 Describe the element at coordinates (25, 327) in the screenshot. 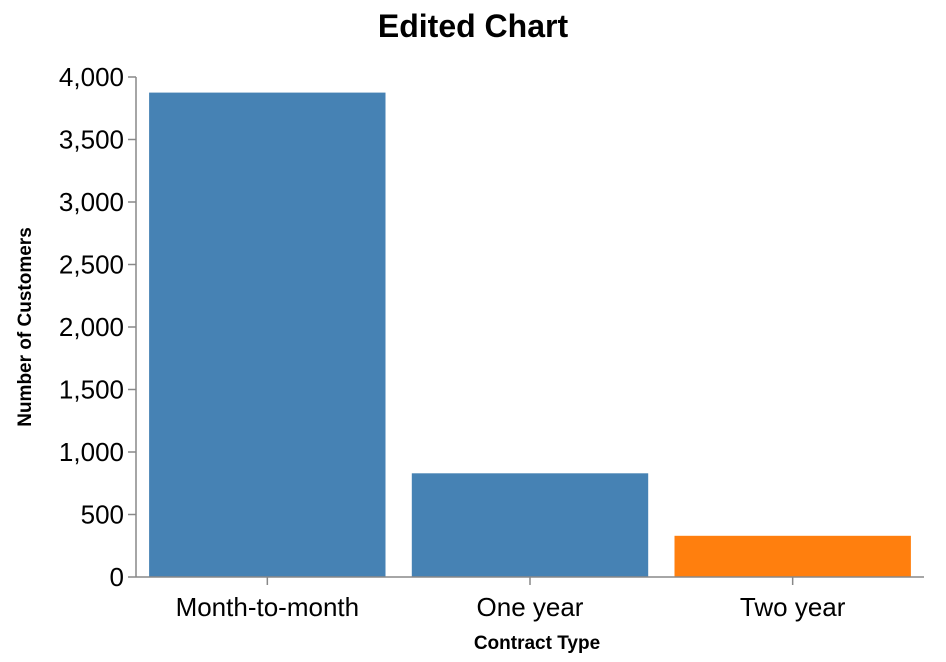

I see `y-axis-title: Number of Customers` at that location.